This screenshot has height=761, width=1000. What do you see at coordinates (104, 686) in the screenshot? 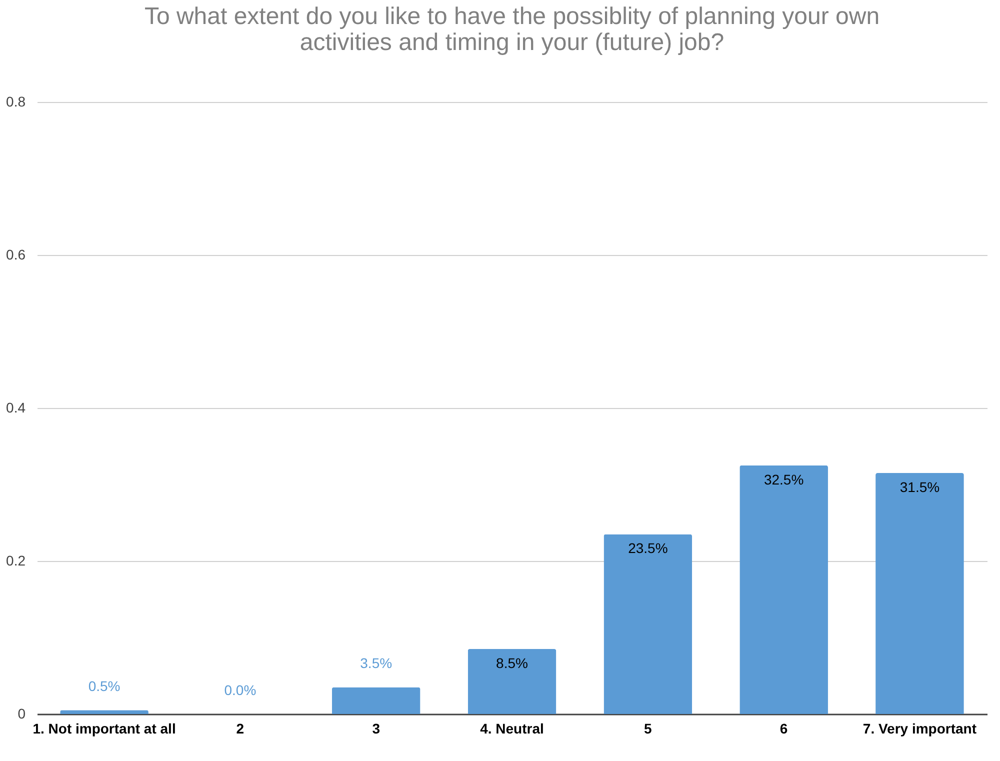
I see `data-label: 0.5%` at bounding box center [104, 686].